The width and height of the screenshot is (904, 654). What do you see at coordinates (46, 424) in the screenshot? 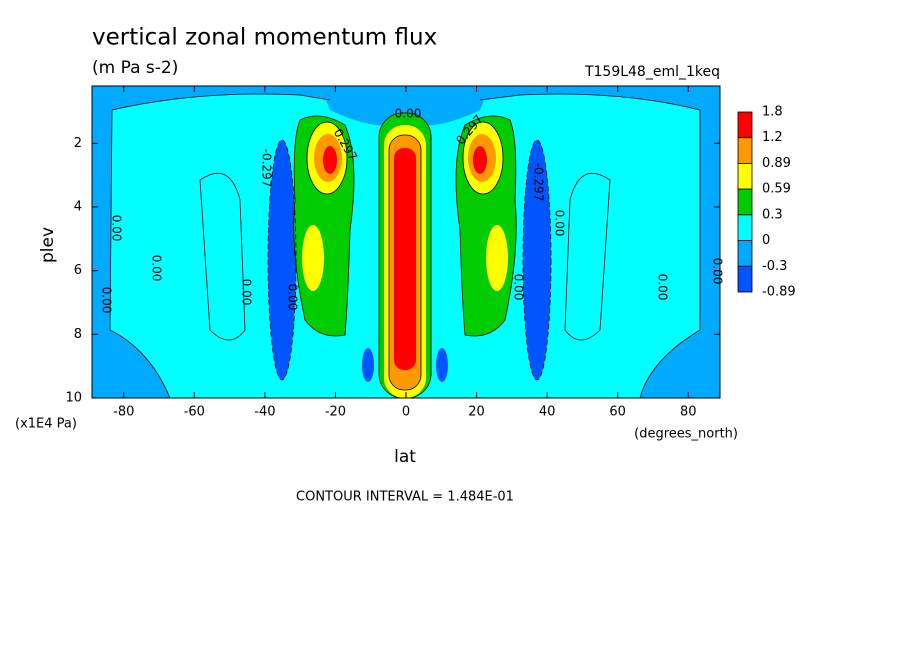
I see `y-units: (x1E4 Pa)` at bounding box center [46, 424].